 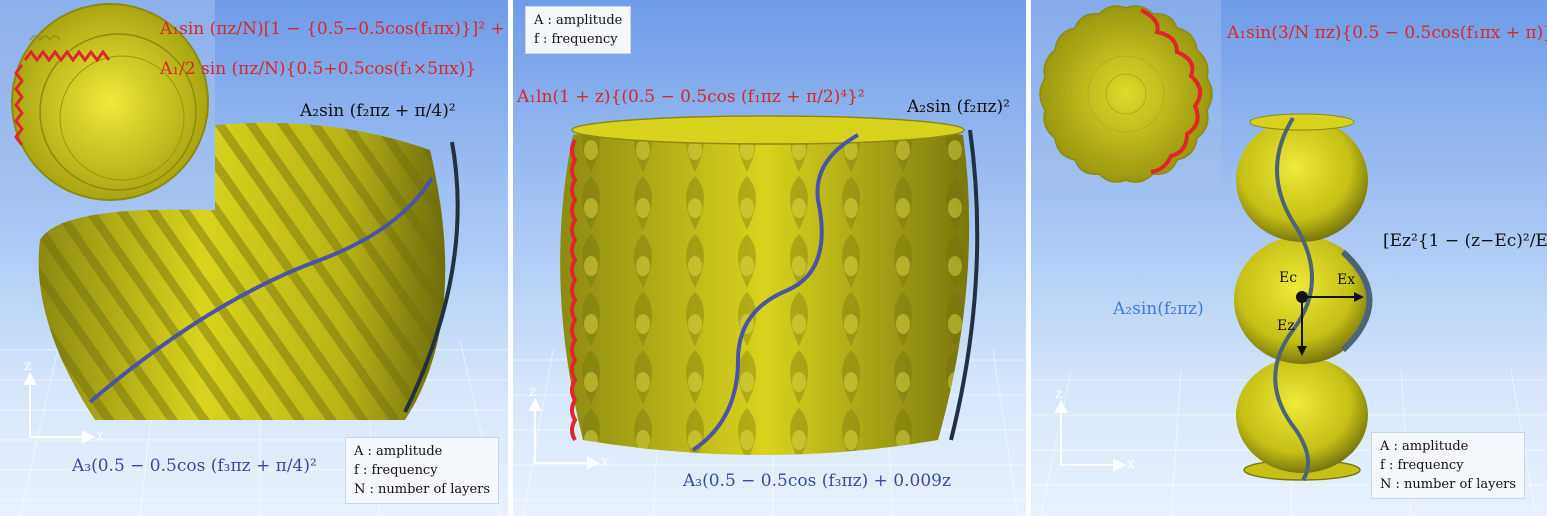 I want to click on equation-right: A₂sin (f₂πz)², so click(x=958, y=107).